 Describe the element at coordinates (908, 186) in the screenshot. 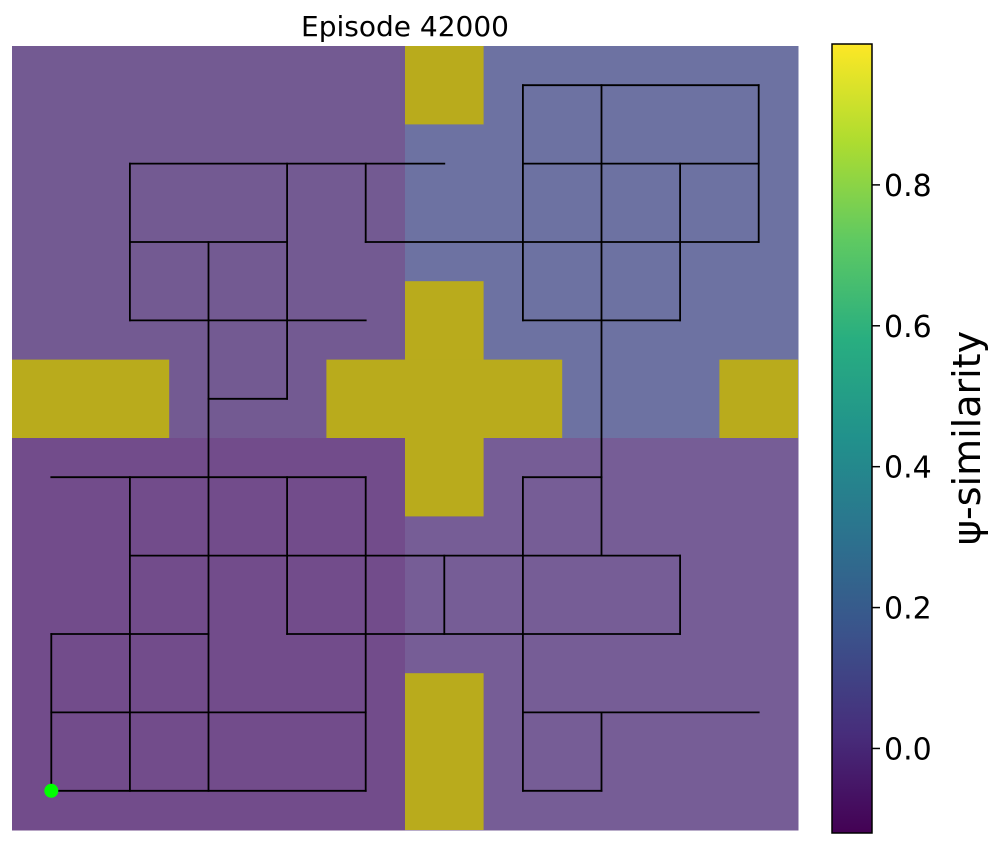

I see `colorbar-tick-label: 0.8` at that location.